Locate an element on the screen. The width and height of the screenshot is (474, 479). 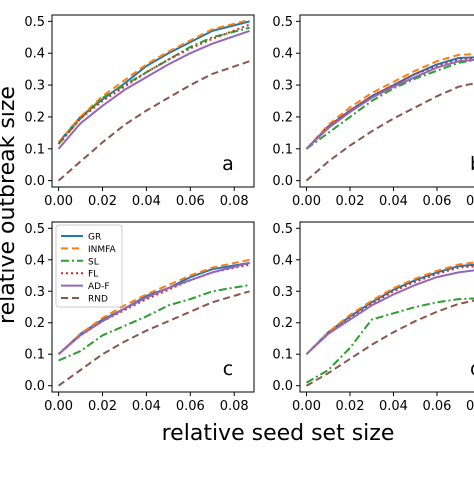
legend-label-ad-f: AD-F is located at coordinates (99, 287).